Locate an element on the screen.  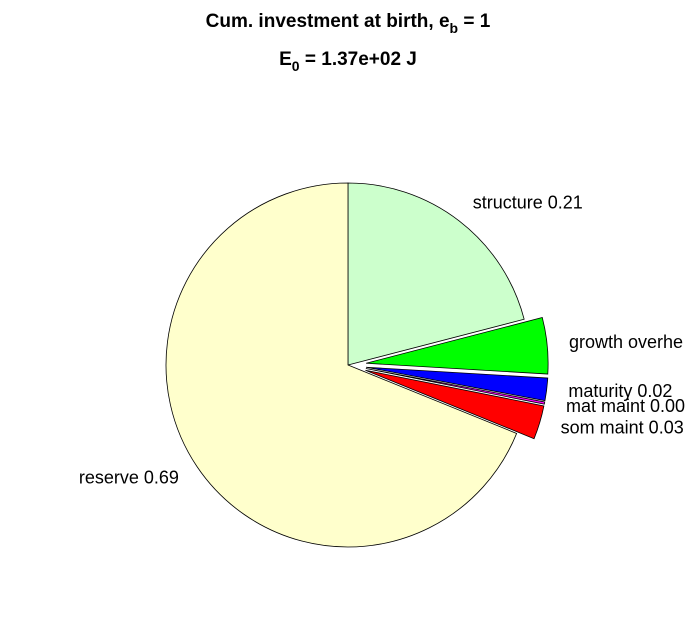
title-subscript: b is located at coordinates (454, 28).